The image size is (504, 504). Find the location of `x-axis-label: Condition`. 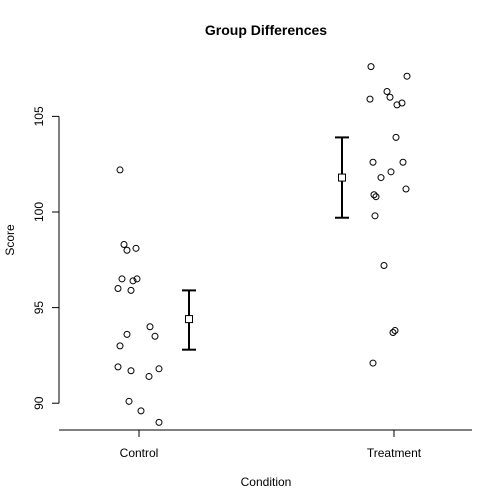

x-axis-label: Condition is located at coordinates (266, 482).